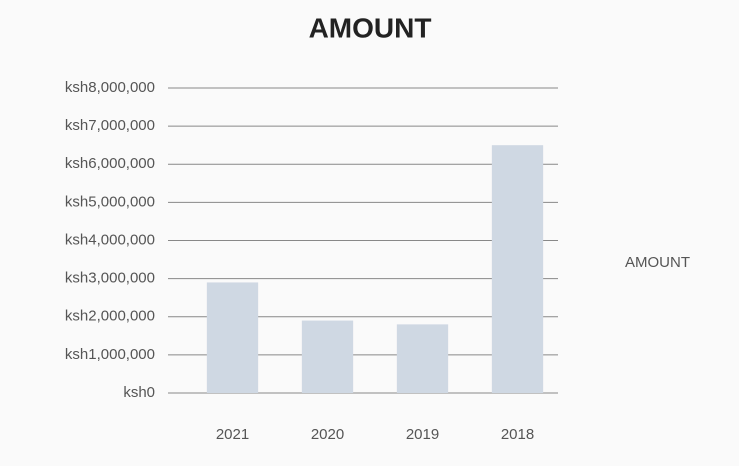  I want to click on legend-label: AMOUNT, so click(657, 262).